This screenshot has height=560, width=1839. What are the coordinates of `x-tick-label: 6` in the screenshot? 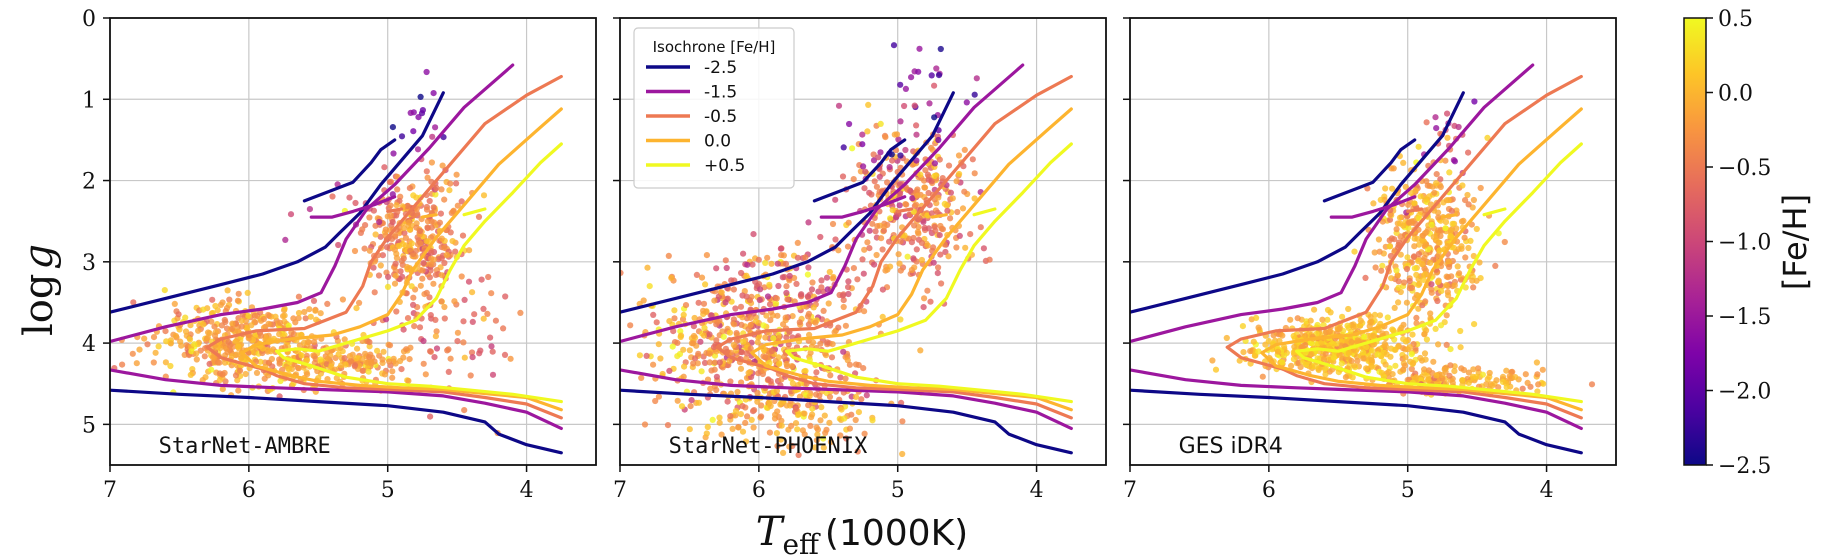 It's located at (249, 490).